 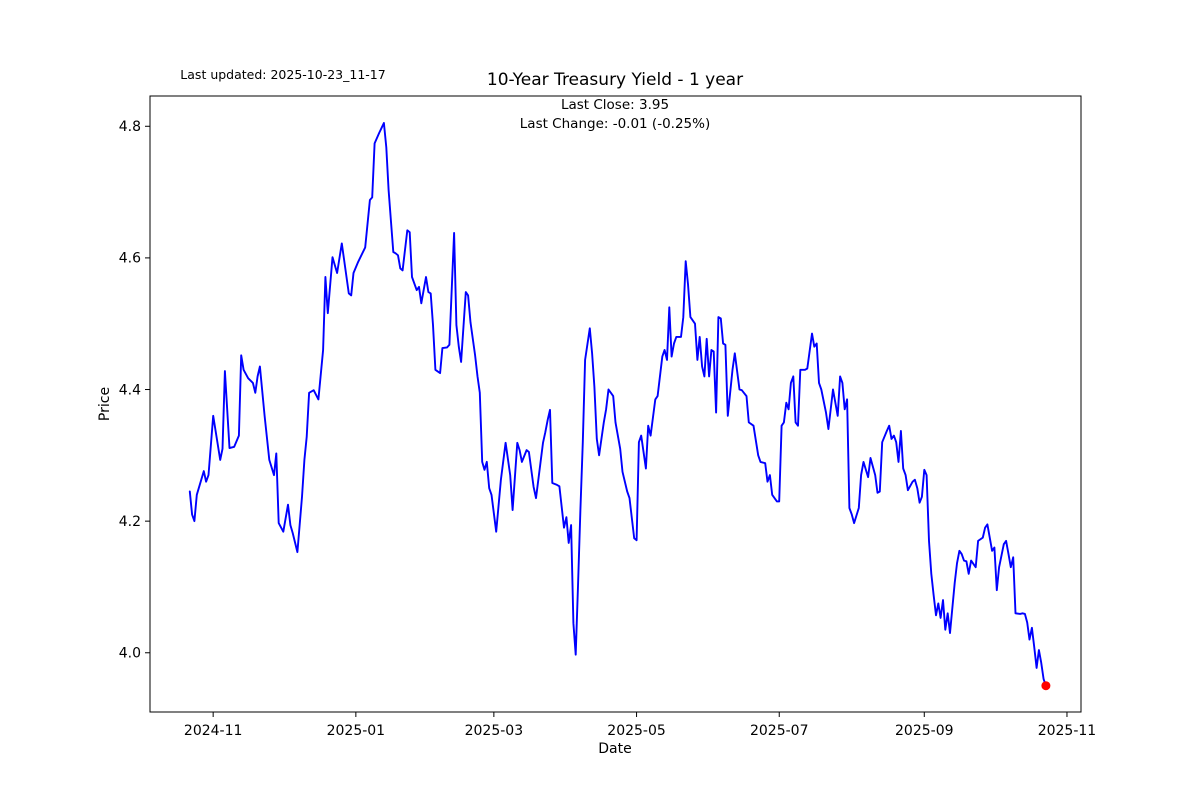 I want to click on x-tick-label: 2025-11, so click(x=1067, y=731).